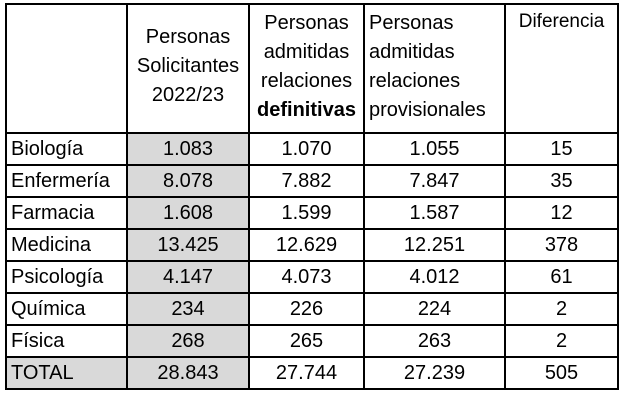  I want to click on row-name: Medicina, so click(66, 245).